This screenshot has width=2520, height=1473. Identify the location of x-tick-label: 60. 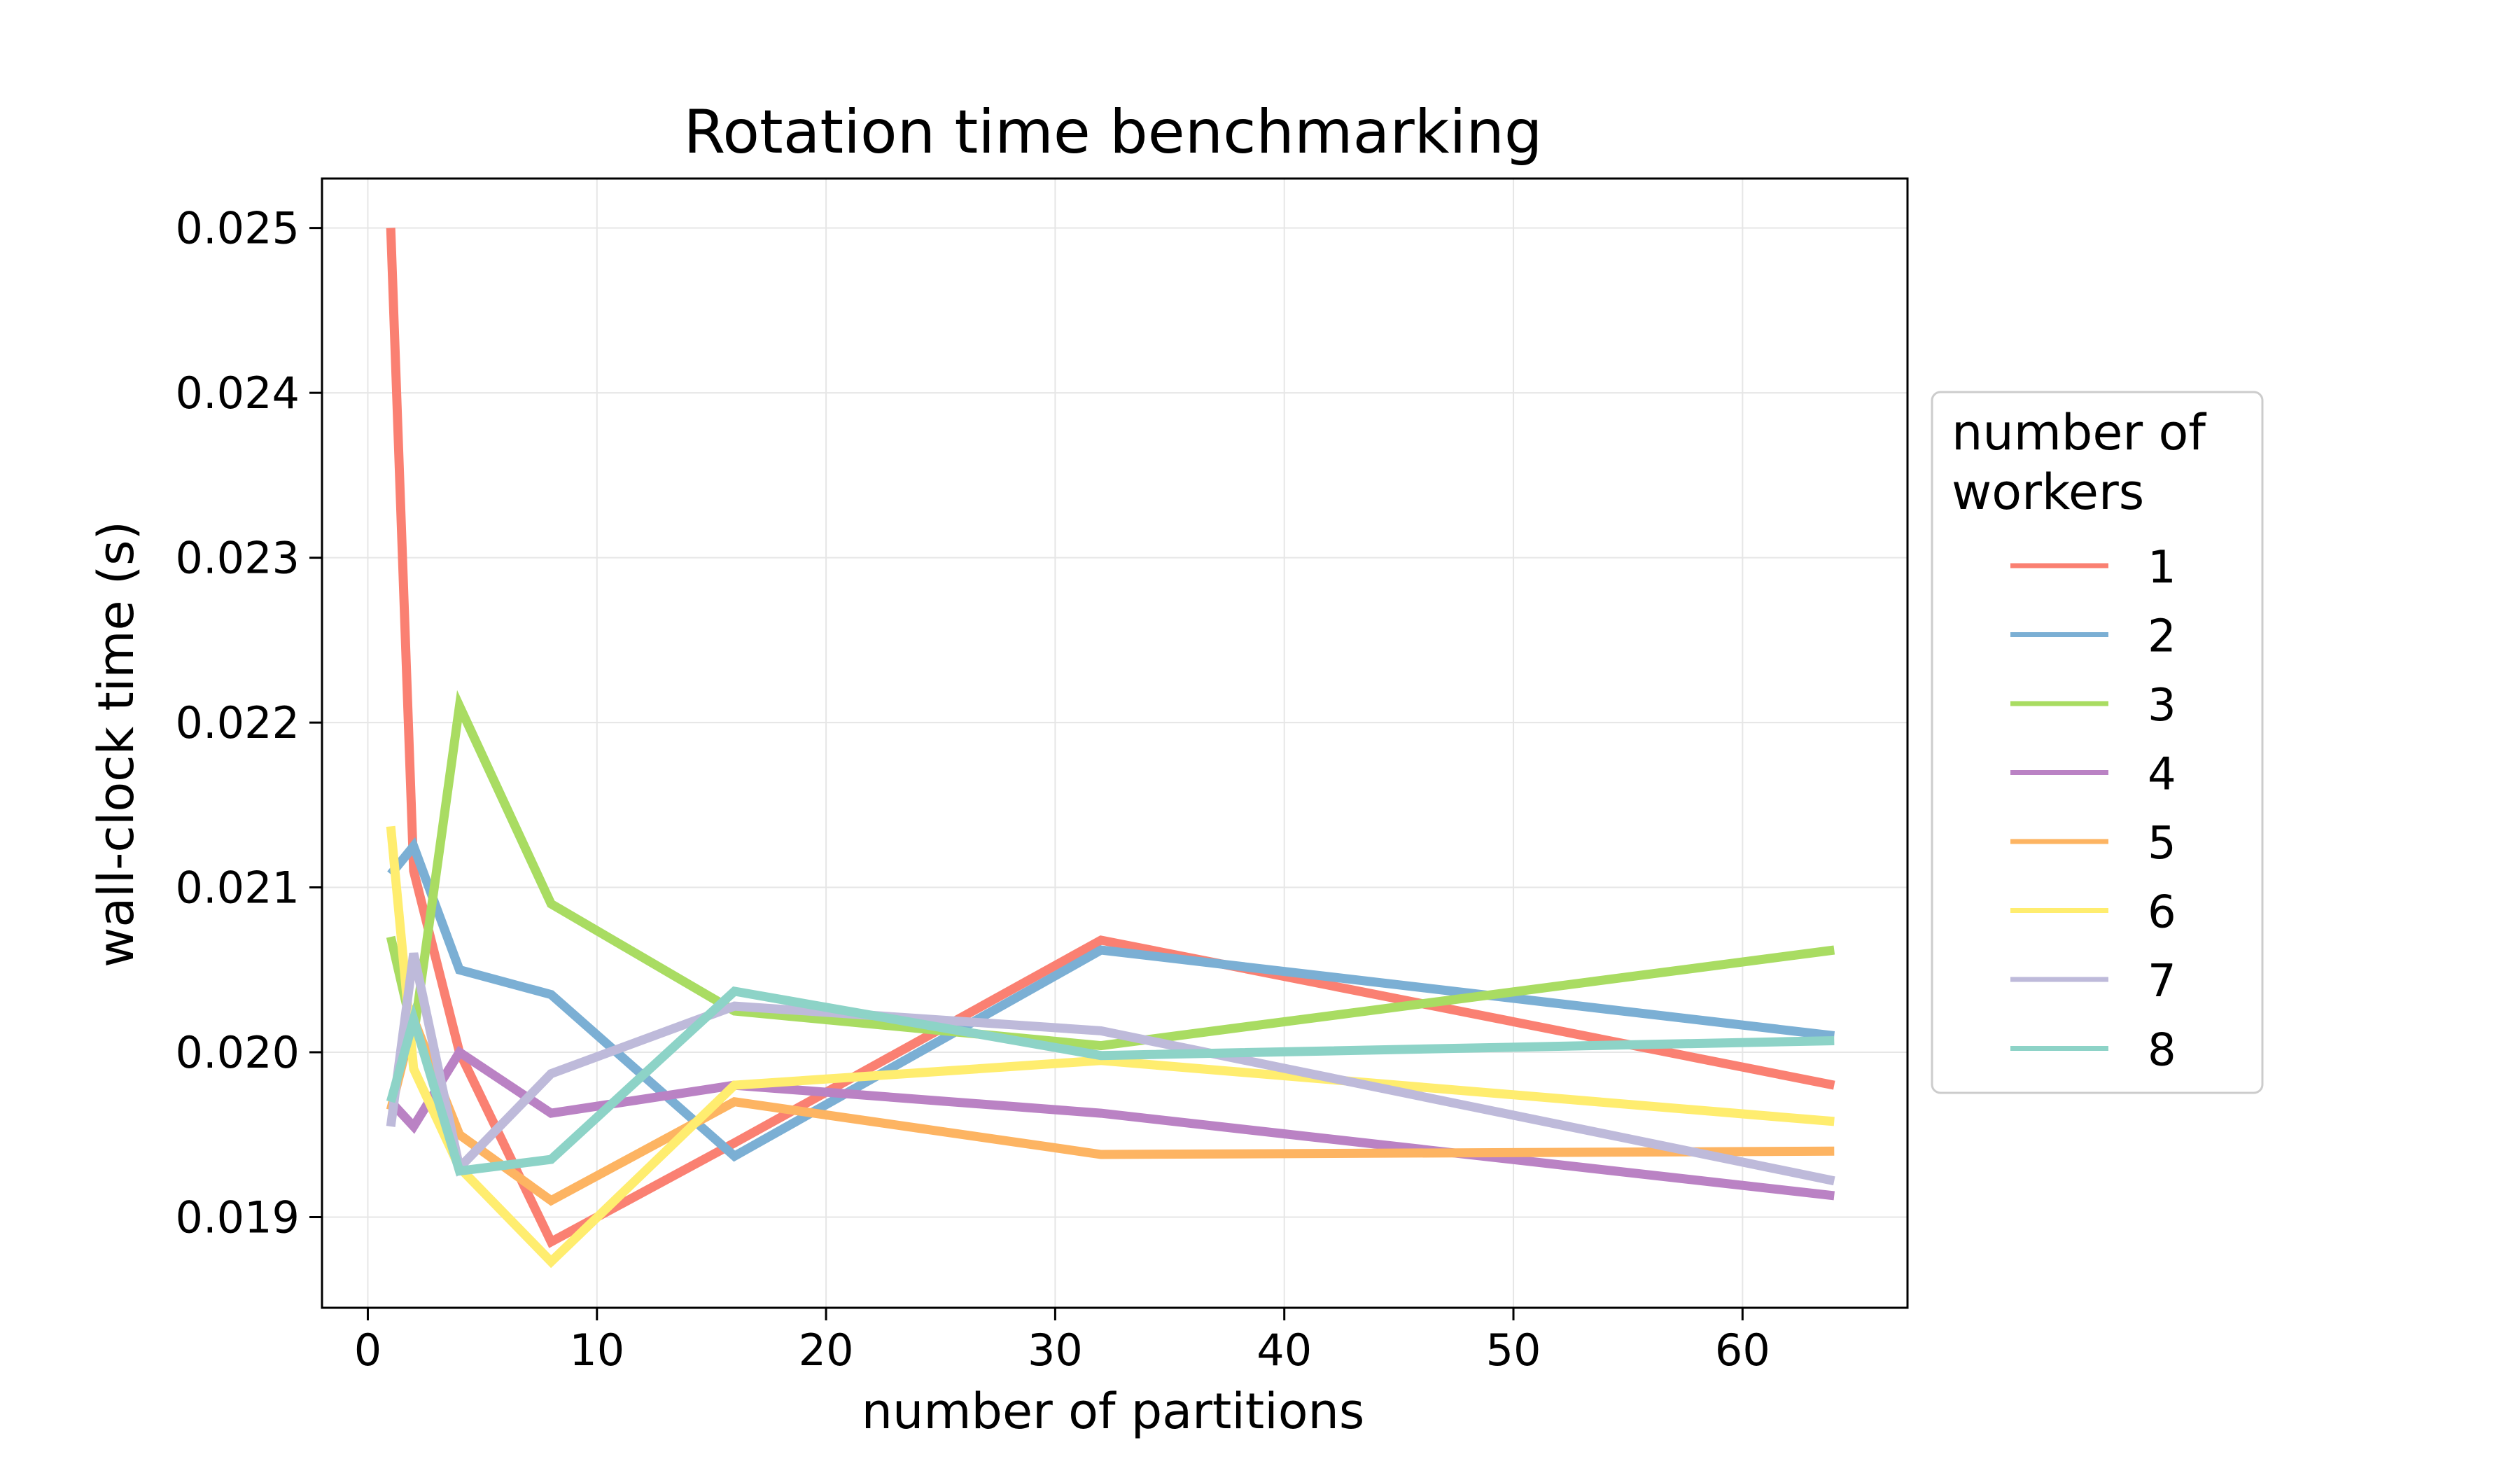
(1742, 1350).